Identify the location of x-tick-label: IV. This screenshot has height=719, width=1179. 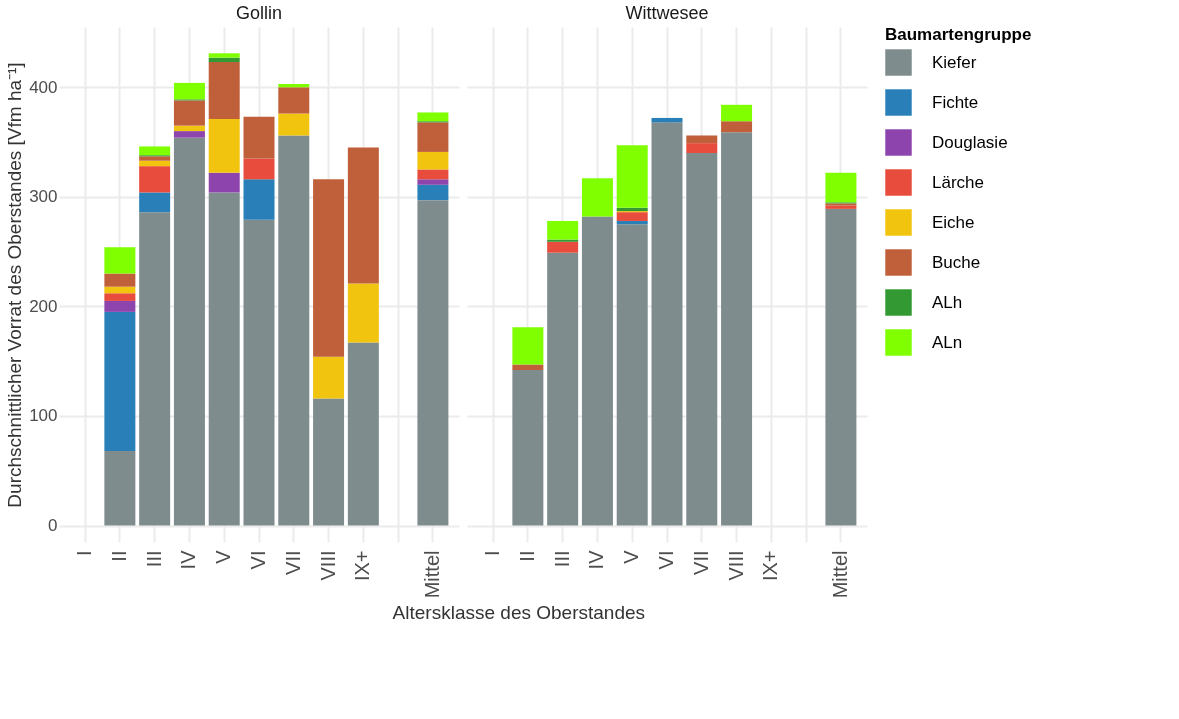
(188, 559).